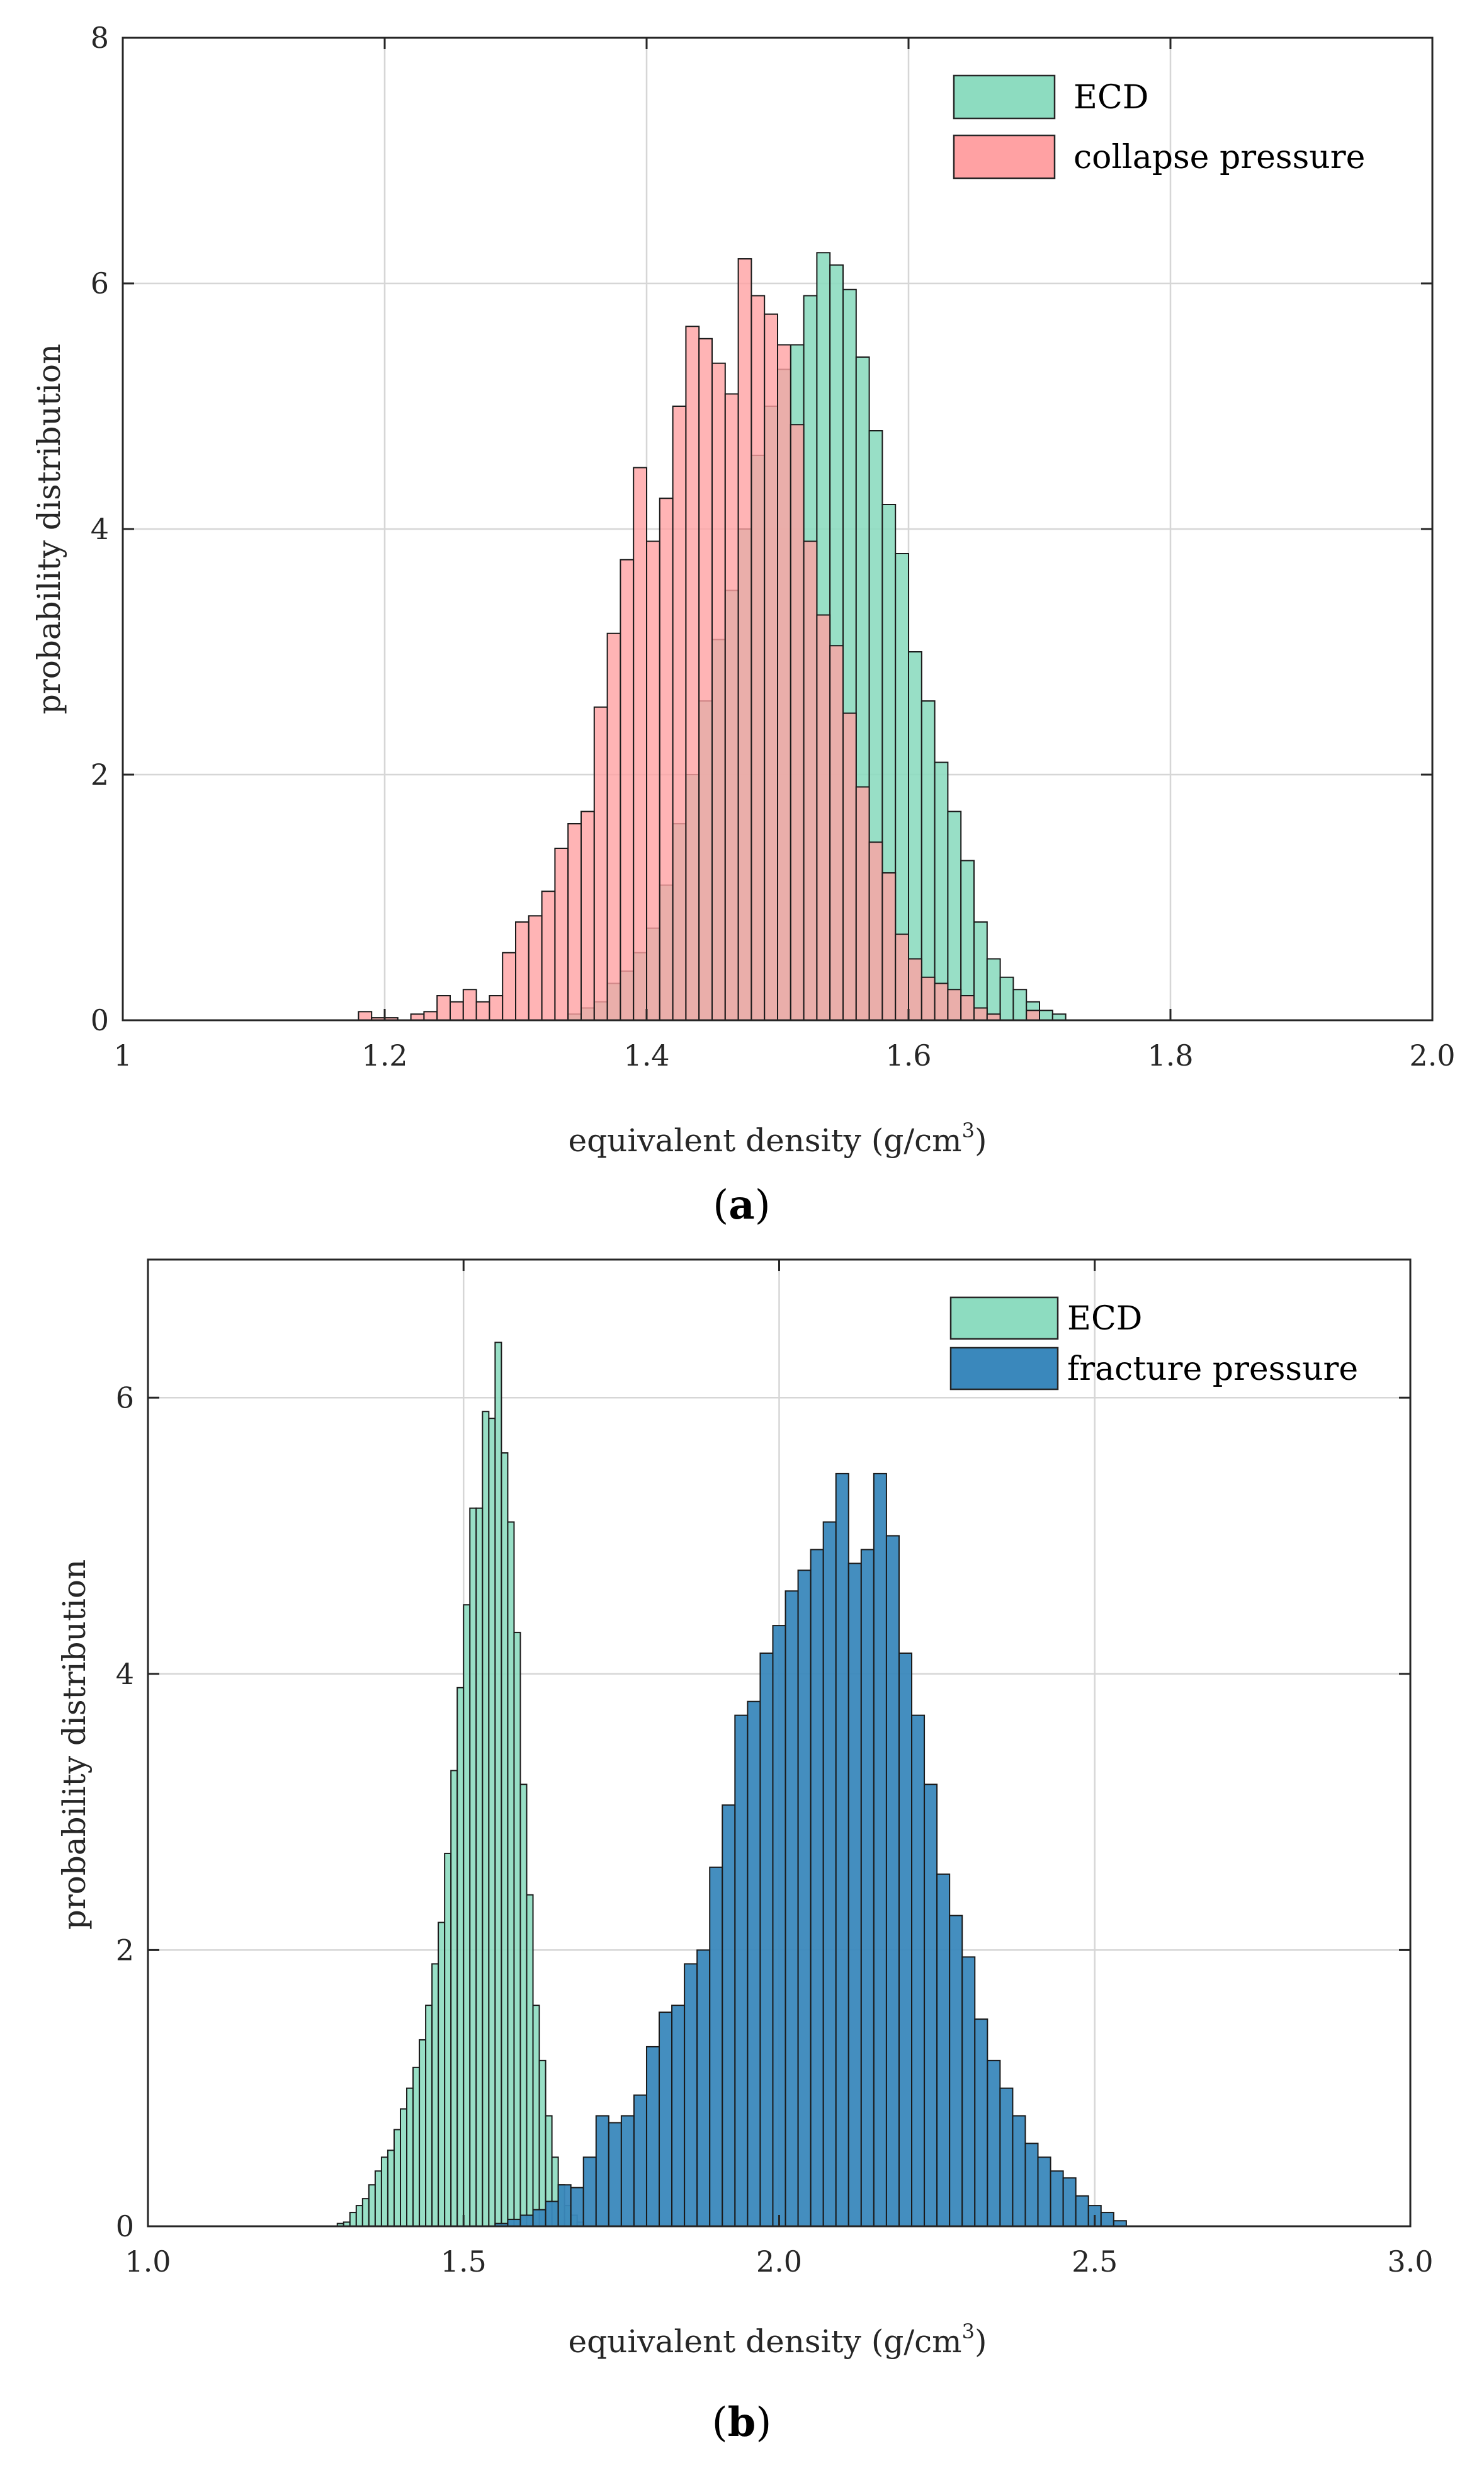  I want to click on x-tick-label: 1.5, so click(464, 2262).